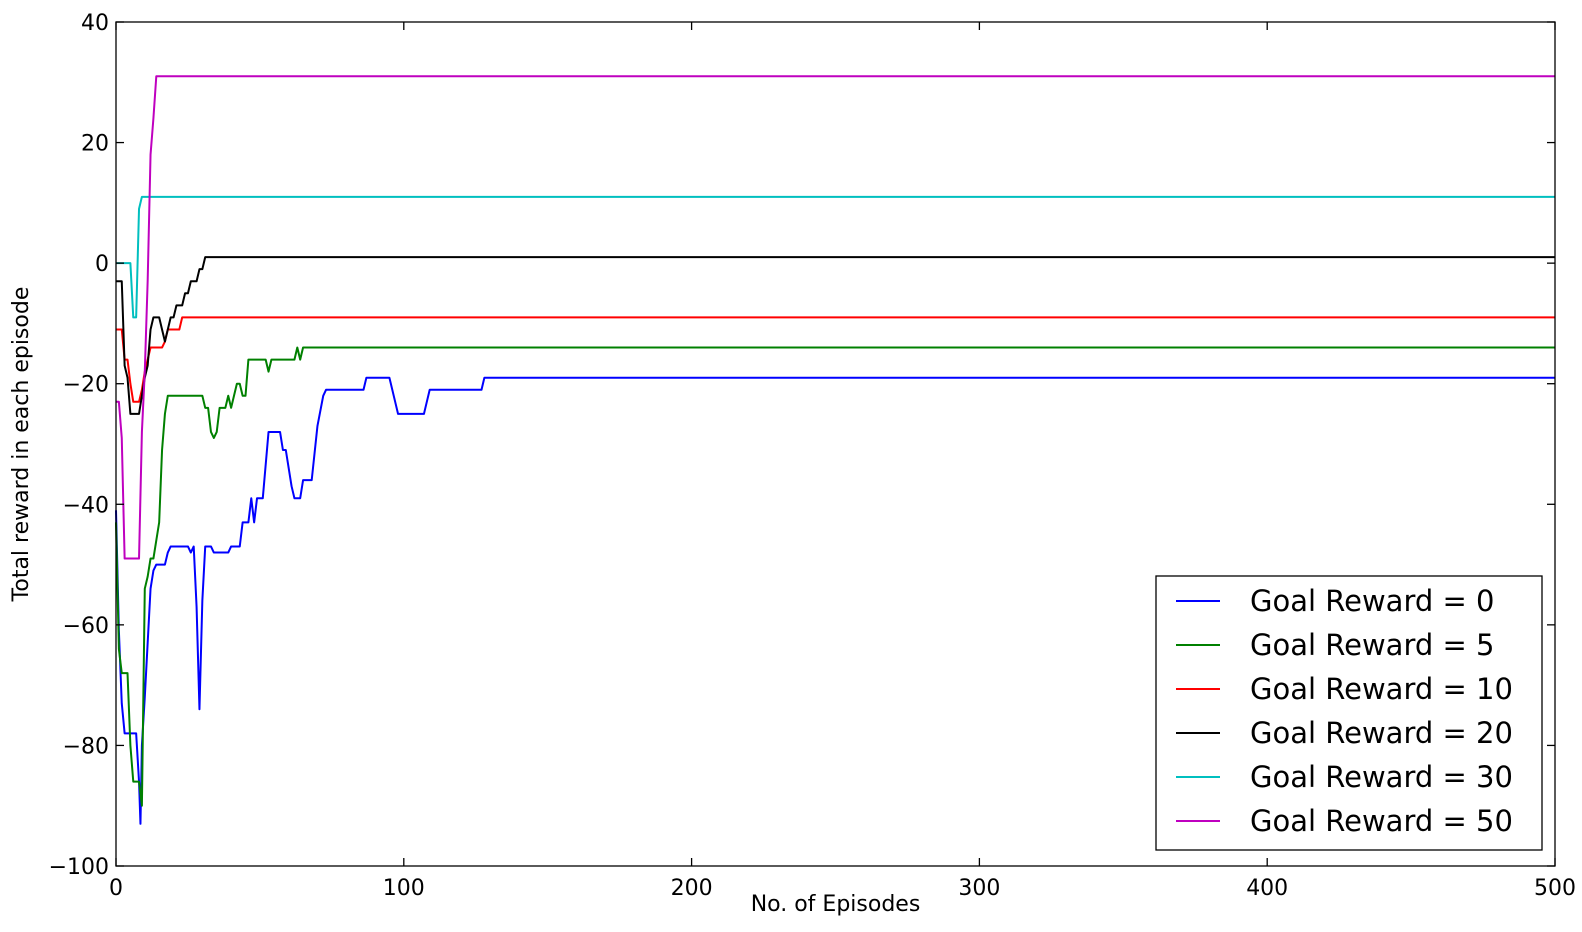 The width and height of the screenshot is (1582, 932). I want to click on y-tick-label: −100, so click(79, 867).